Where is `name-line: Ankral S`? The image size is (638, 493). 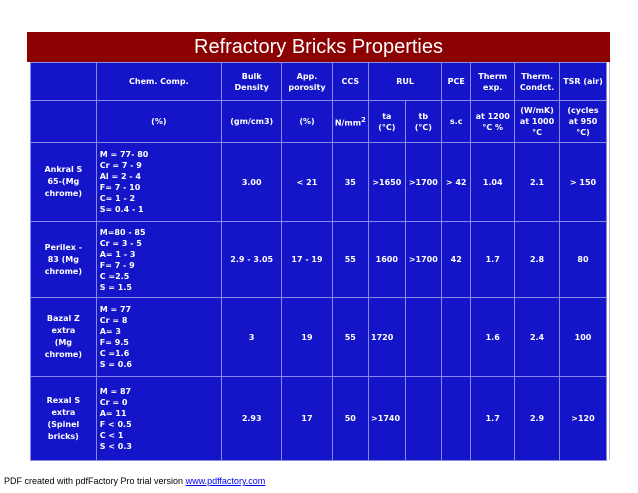 name-line: Ankral S is located at coordinates (63, 169).